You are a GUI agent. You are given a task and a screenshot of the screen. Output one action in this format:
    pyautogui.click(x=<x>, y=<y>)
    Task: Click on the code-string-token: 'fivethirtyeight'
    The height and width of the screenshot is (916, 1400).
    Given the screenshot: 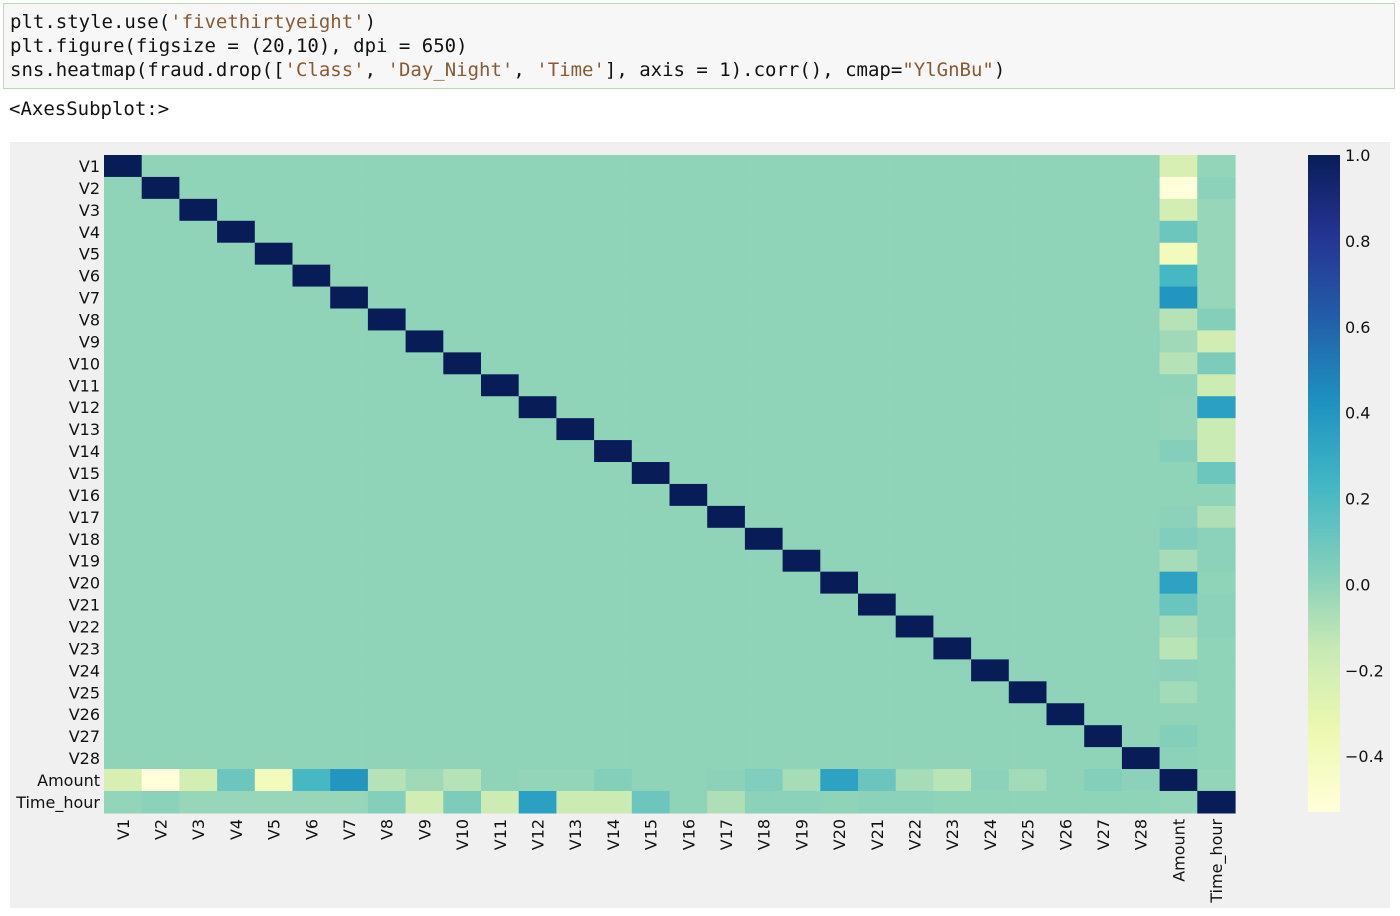 What is the action you would take?
    pyautogui.click(x=267, y=22)
    